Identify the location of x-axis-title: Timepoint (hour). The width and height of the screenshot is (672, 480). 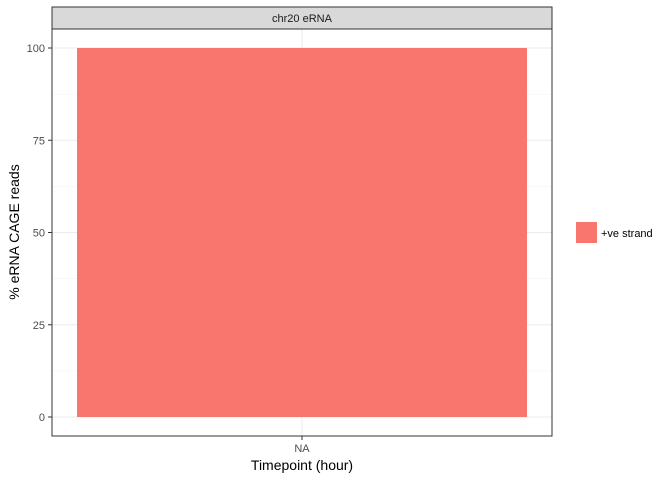
(302, 465).